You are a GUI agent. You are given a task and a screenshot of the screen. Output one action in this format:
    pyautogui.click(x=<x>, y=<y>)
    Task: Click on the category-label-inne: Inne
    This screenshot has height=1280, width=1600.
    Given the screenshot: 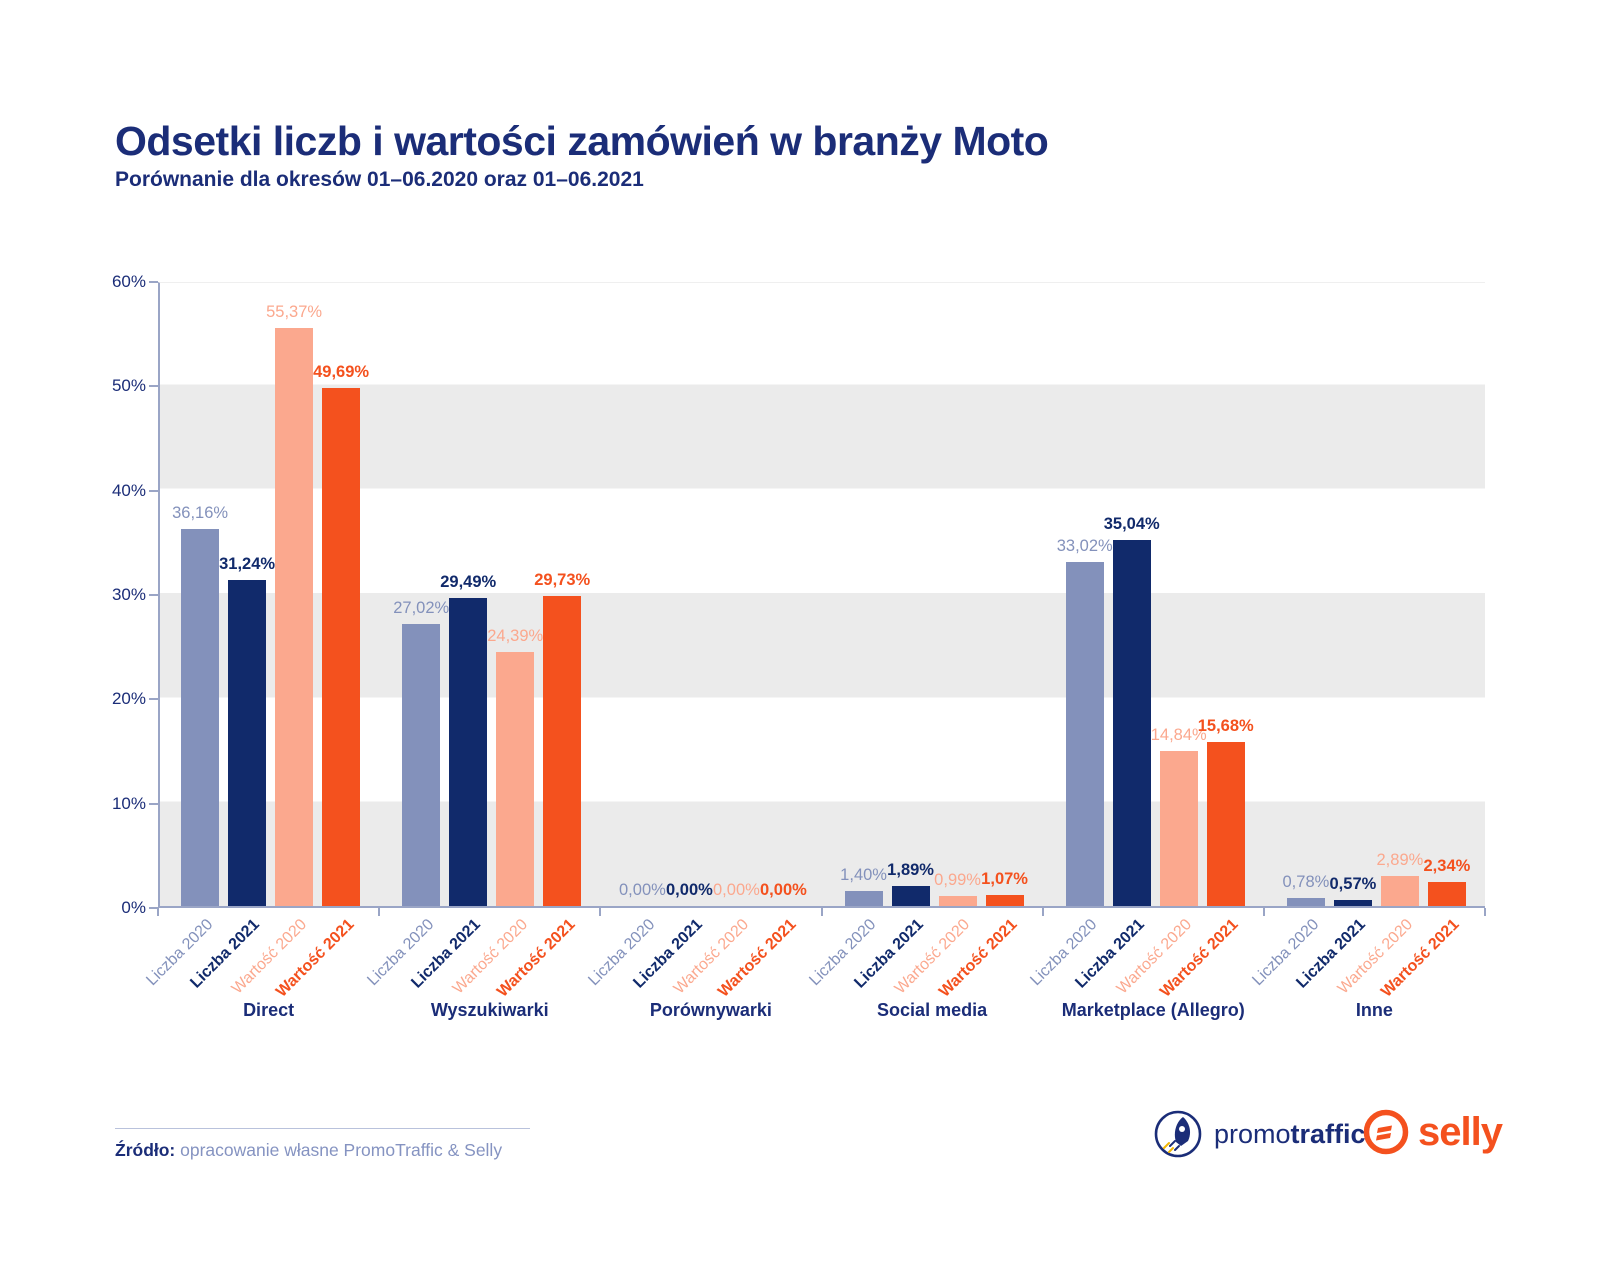 What is the action you would take?
    pyautogui.click(x=1374, y=1010)
    